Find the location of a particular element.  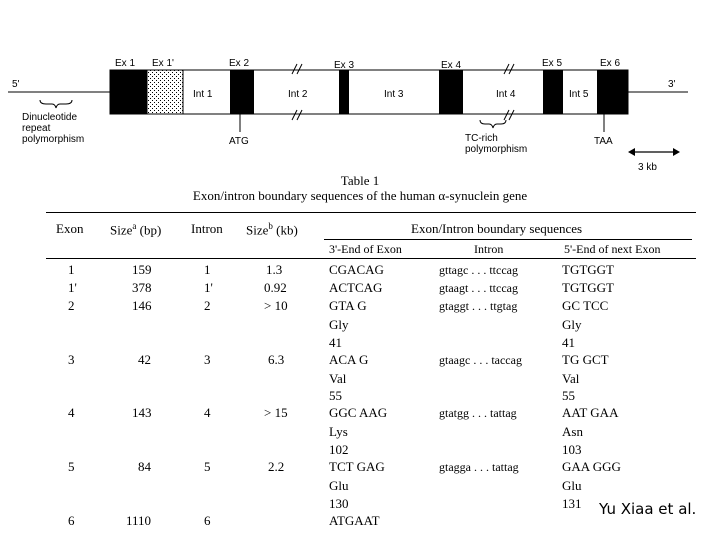

table-row-1-size-bp: 159 is located at coordinates (142, 269).